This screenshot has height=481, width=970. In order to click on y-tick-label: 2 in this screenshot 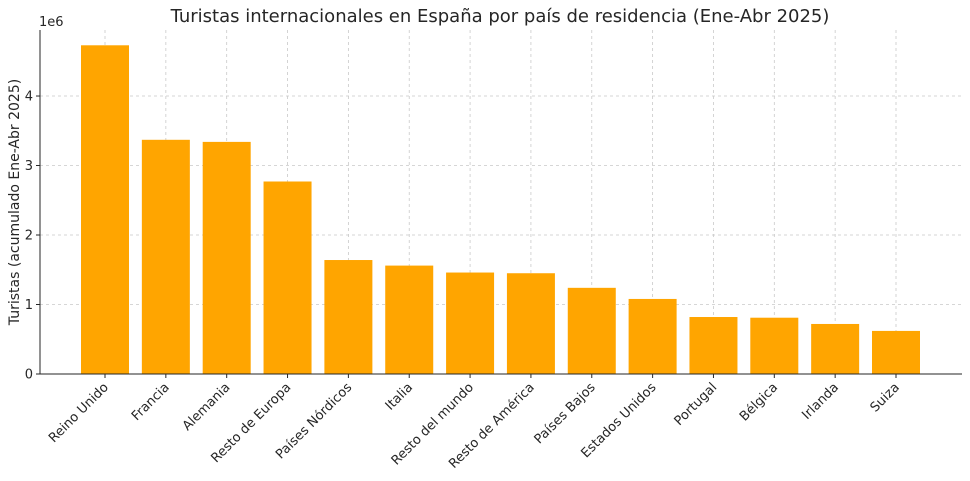, I will do `click(29, 236)`.